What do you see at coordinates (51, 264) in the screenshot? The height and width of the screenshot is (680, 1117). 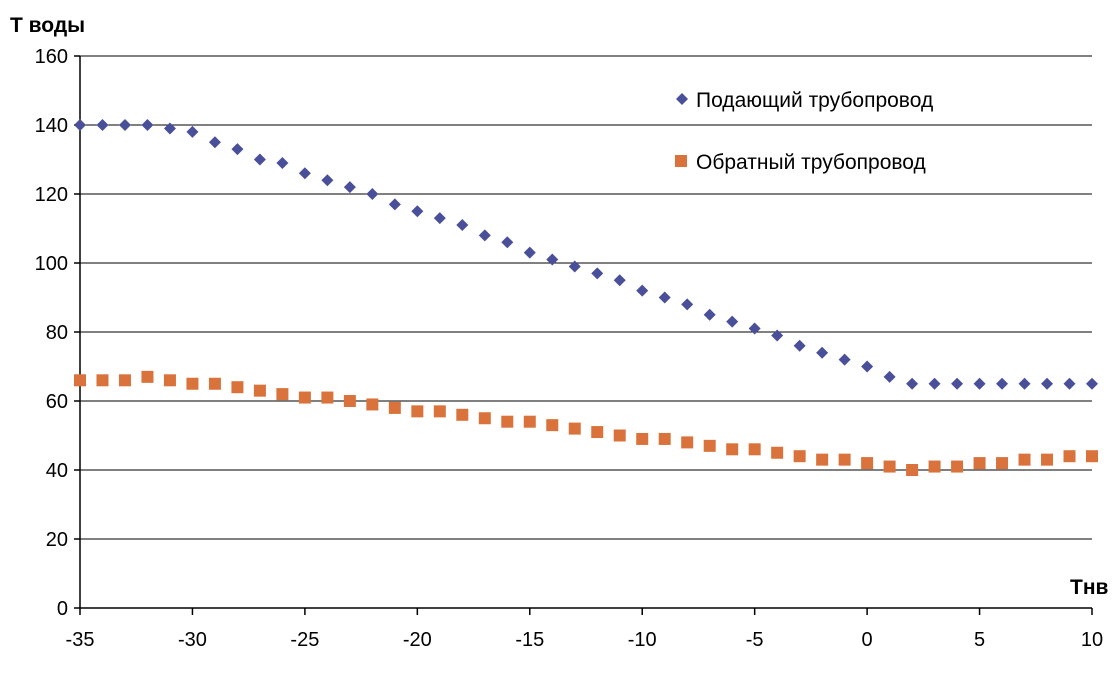 I see `y-tick-label: 100` at bounding box center [51, 264].